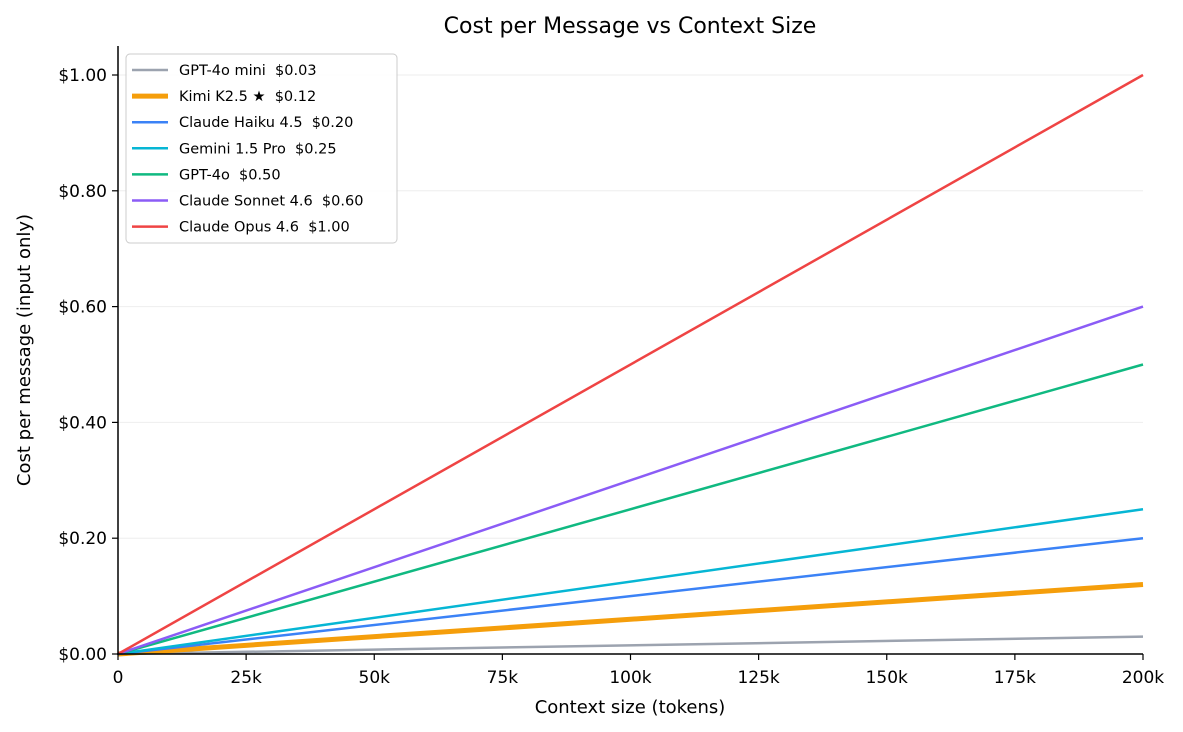 The height and width of the screenshot is (732, 1183). Describe the element at coordinates (258, 149) in the screenshot. I see `legend-label: Gemini 1.5 Pro $0.25` at that location.